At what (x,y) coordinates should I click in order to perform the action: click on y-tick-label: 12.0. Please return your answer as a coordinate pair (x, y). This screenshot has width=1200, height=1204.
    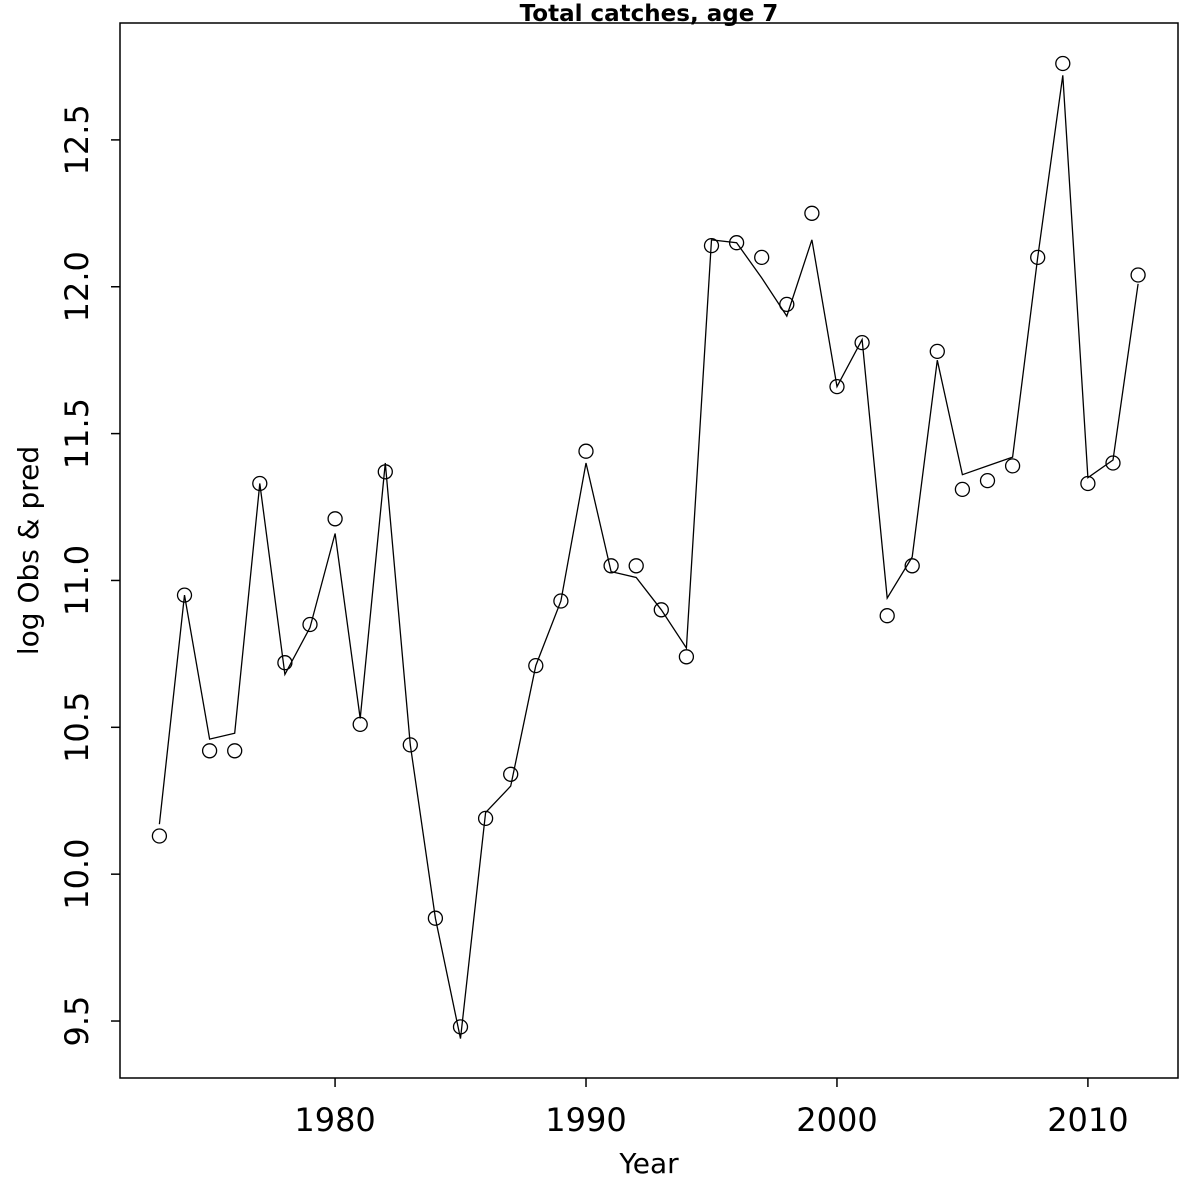
    Looking at the image, I should click on (77, 286).